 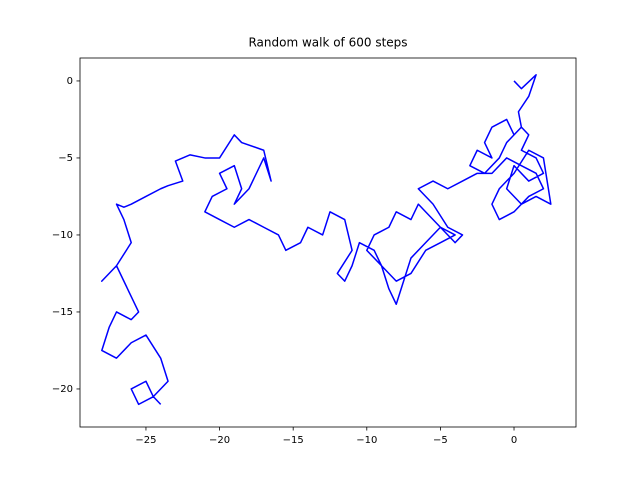 What do you see at coordinates (366, 440) in the screenshot?
I see `x-tick-label: −10` at bounding box center [366, 440].